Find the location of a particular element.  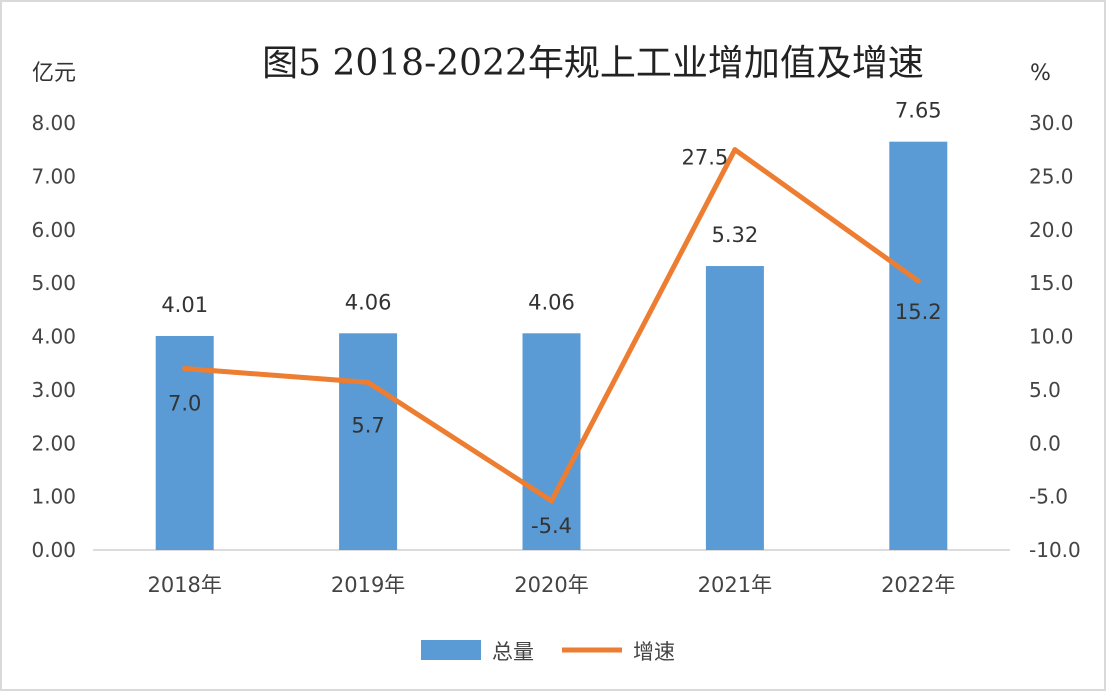

right-tick-label: 25.0 is located at coordinates (1051, 176).